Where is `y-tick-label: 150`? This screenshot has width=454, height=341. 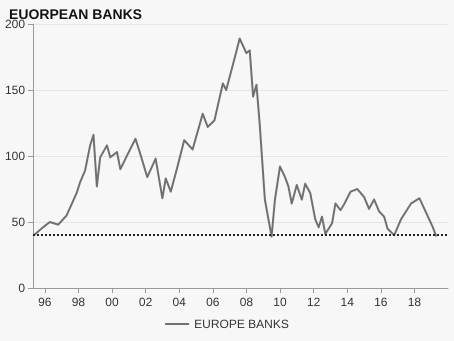
y-tick-label: 150 is located at coordinates (15, 90).